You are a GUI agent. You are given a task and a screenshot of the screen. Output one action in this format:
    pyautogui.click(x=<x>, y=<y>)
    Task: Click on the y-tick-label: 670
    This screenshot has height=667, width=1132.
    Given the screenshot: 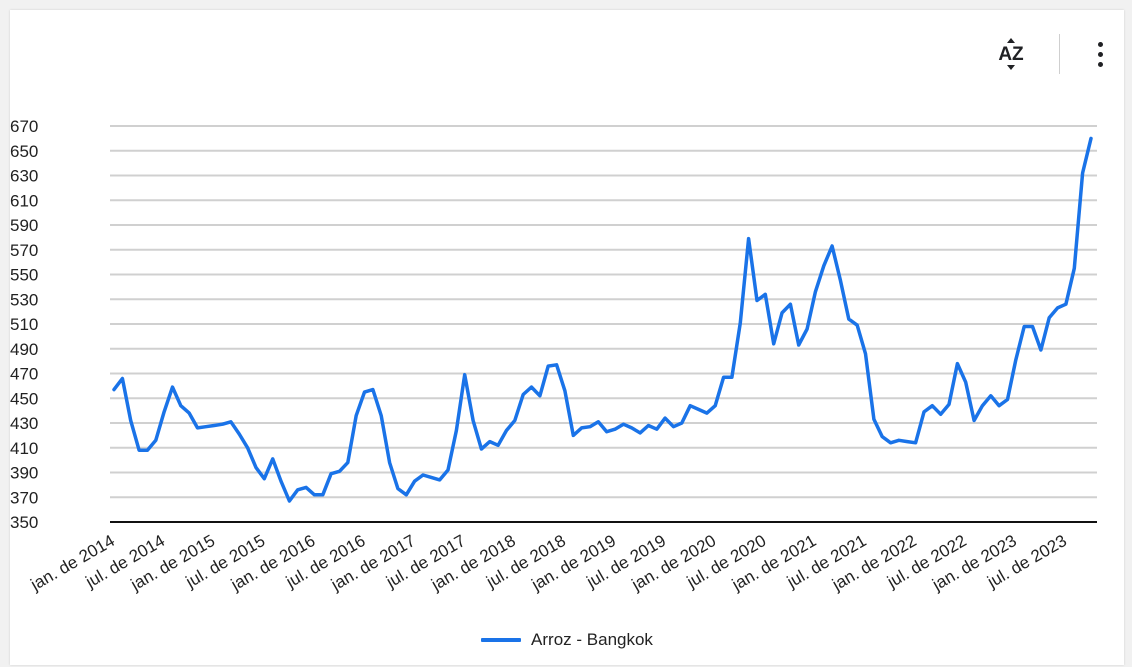 What is the action you would take?
    pyautogui.click(x=24, y=126)
    